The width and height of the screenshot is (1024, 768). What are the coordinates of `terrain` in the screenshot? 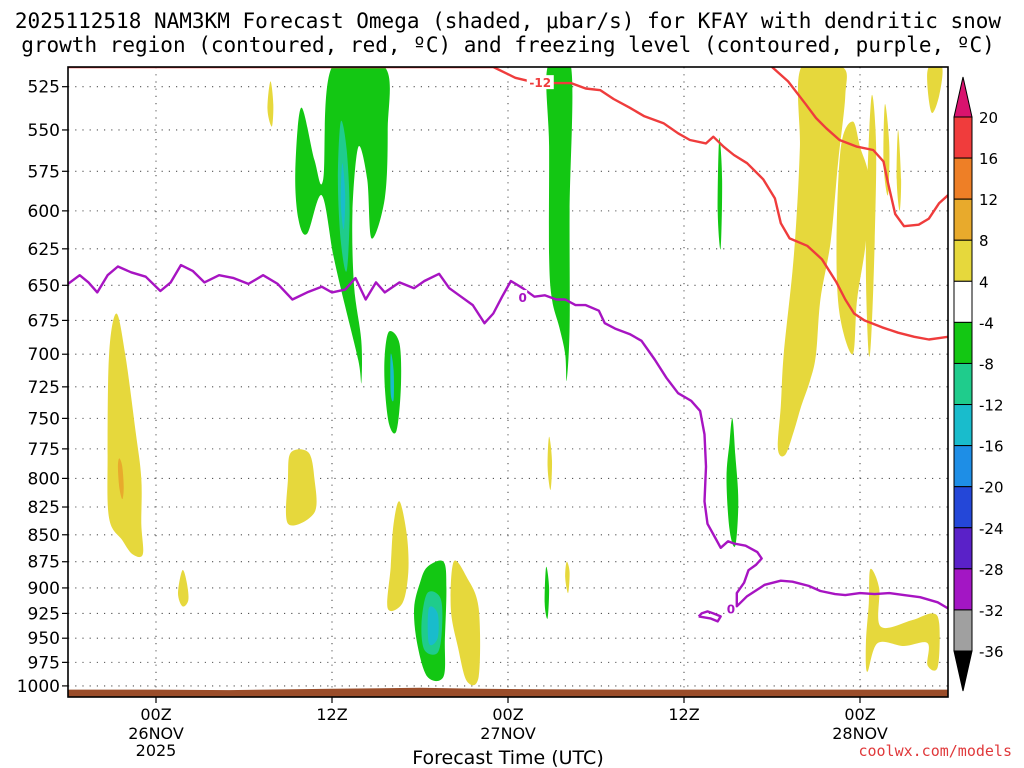 It's located at (508, 692).